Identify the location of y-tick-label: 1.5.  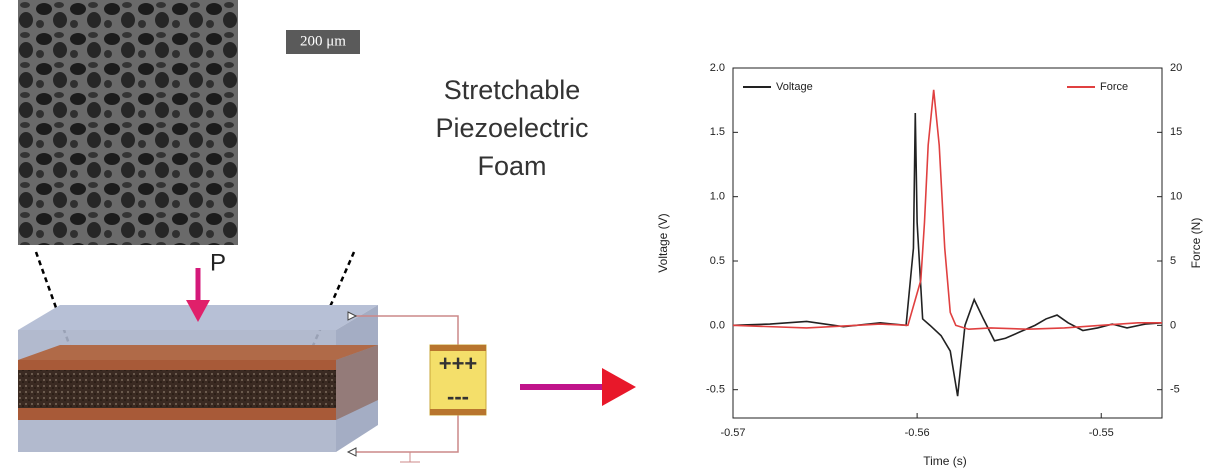
(717, 132).